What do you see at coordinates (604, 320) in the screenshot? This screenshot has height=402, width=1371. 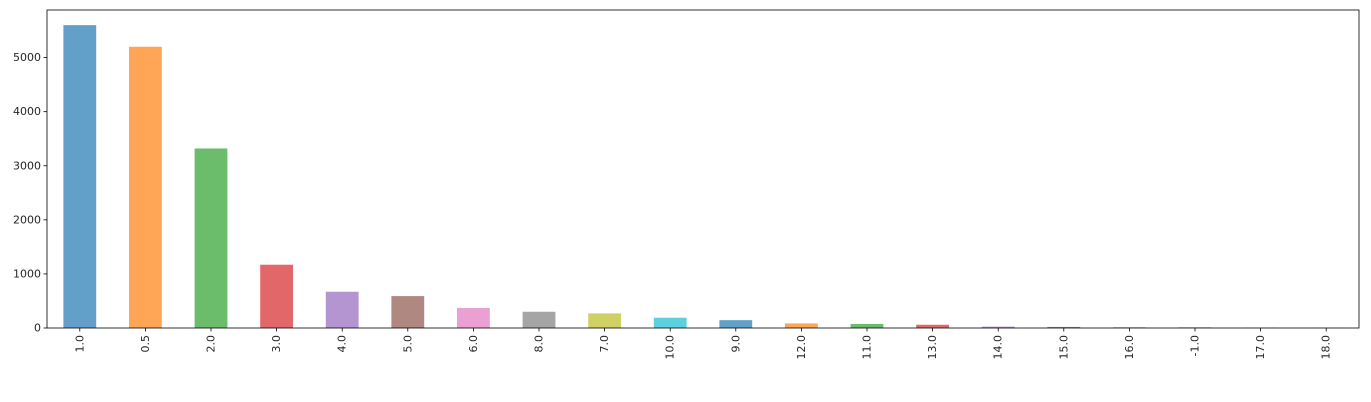 I see `bar-7.0` at bounding box center [604, 320].